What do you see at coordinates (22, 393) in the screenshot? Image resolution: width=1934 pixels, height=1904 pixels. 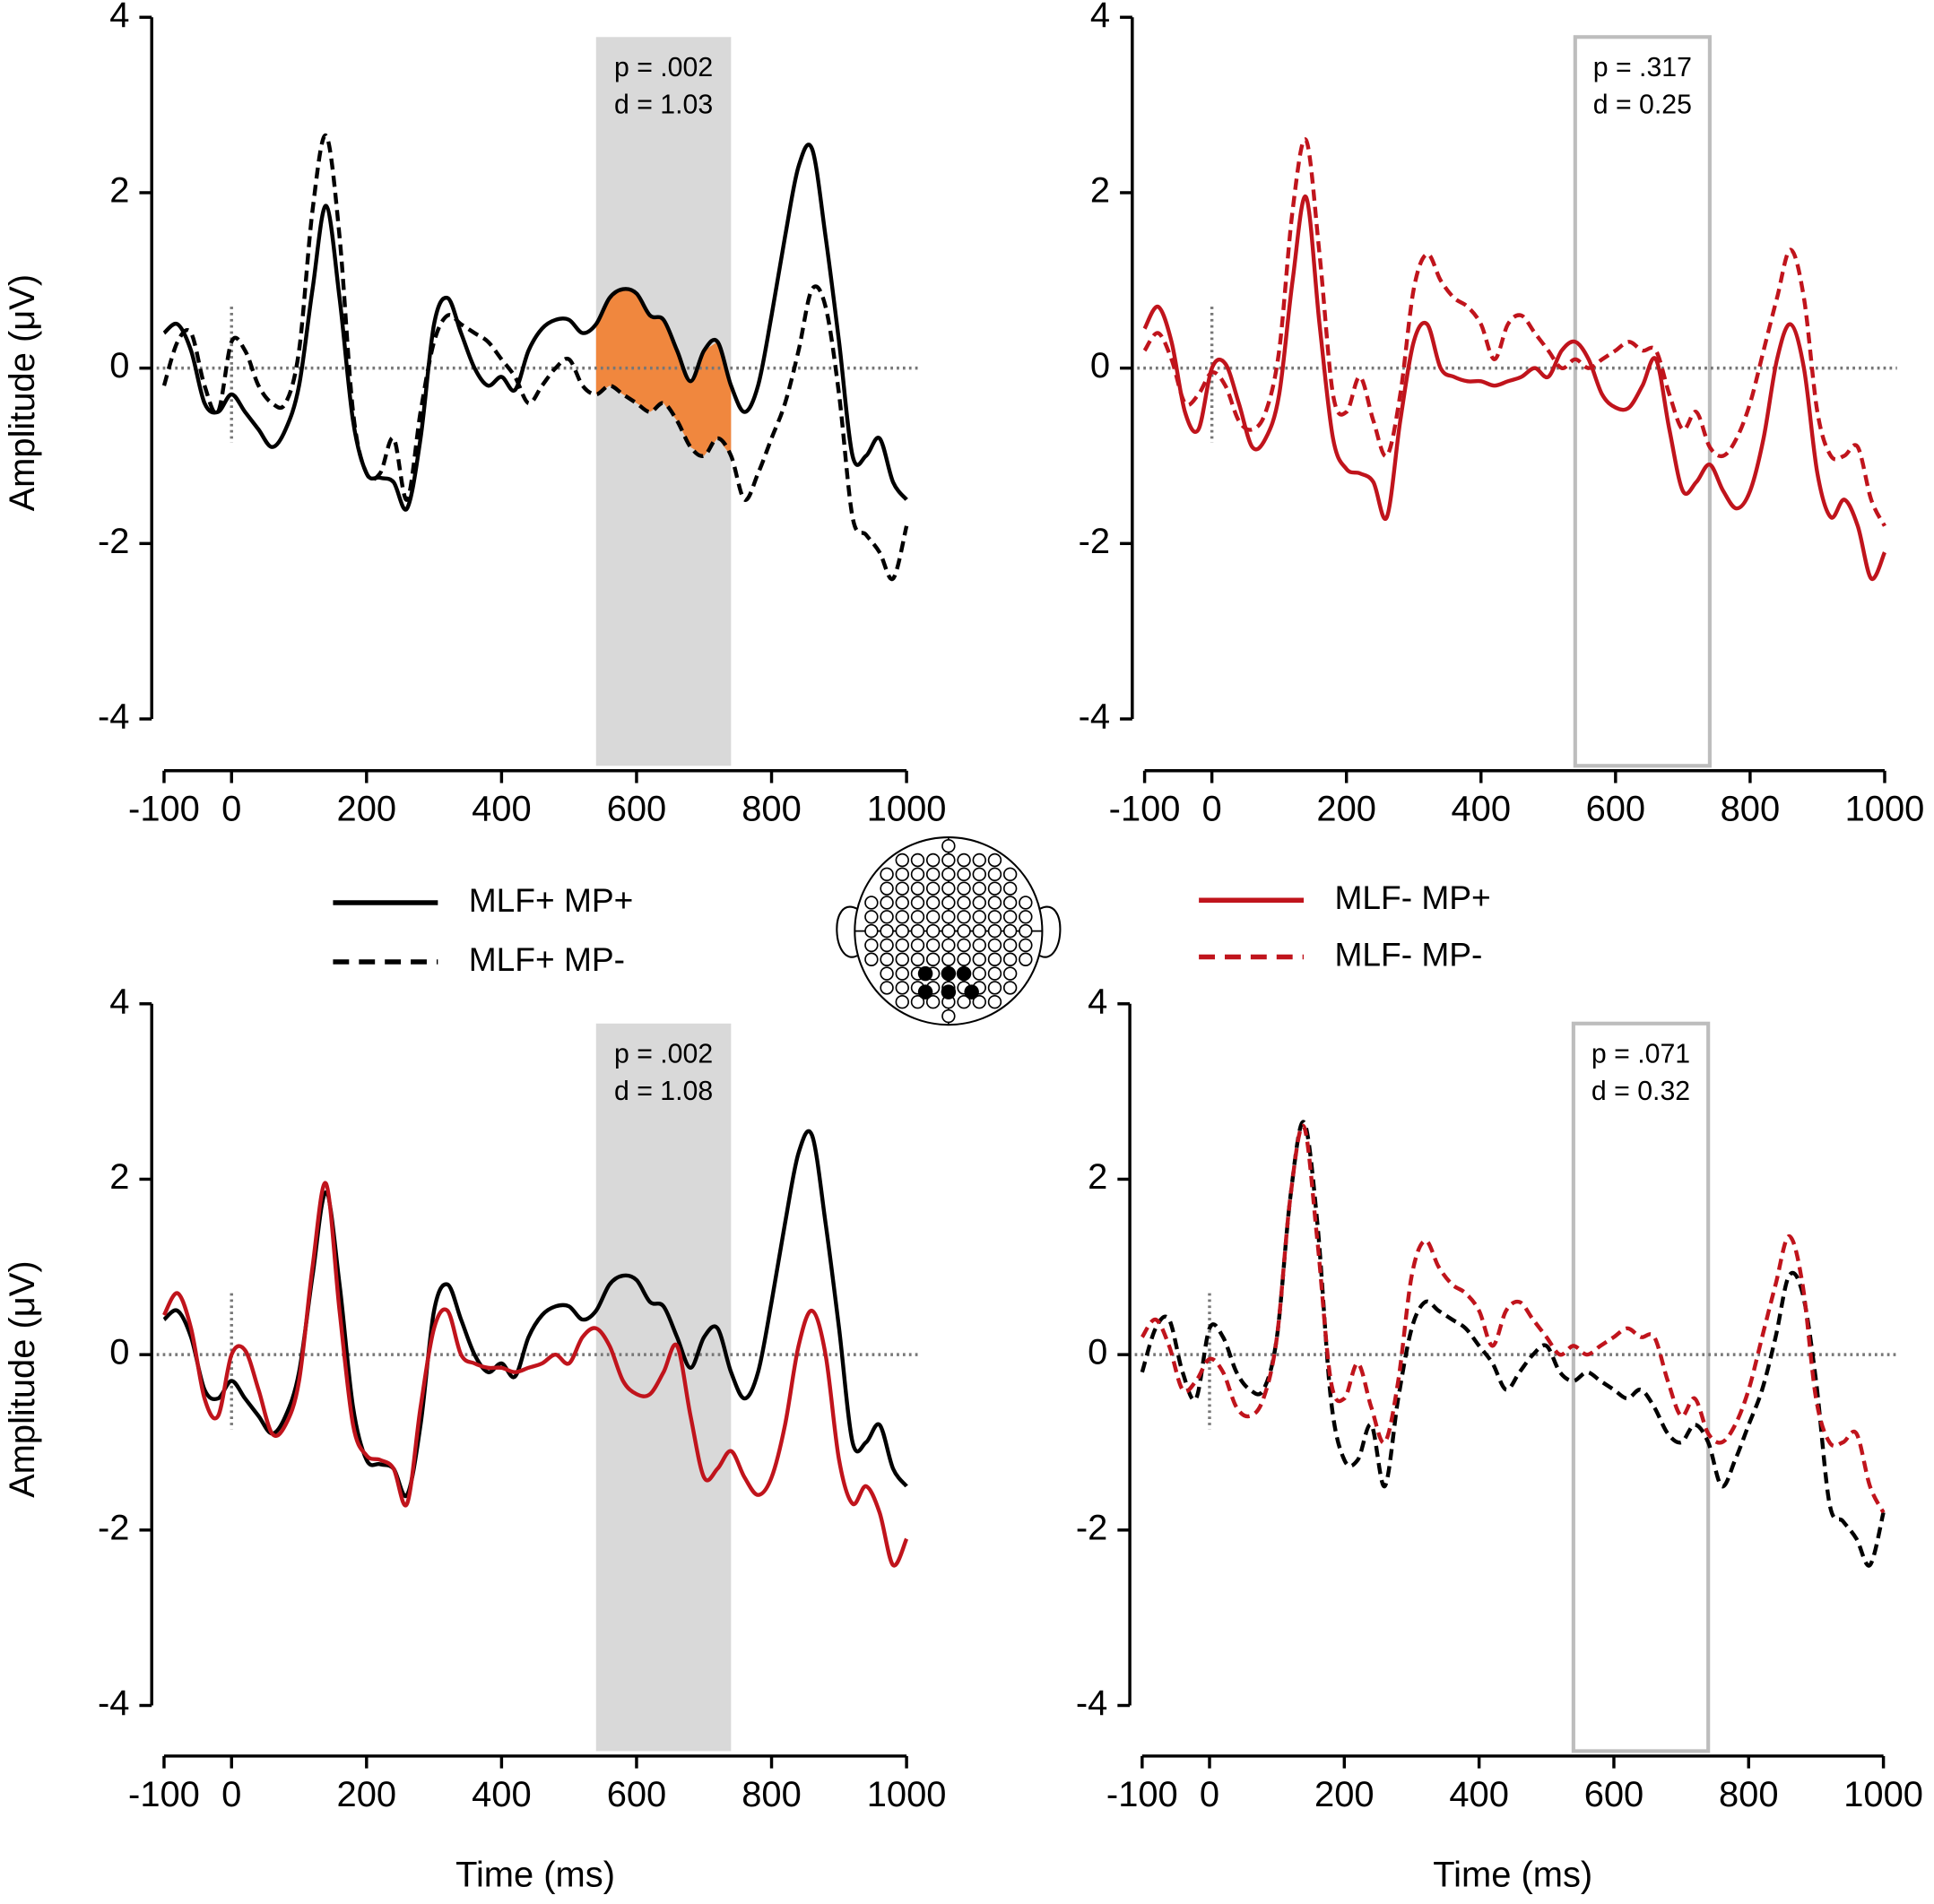 I see `y-axis-label: Amplitude (μV)` at bounding box center [22, 393].